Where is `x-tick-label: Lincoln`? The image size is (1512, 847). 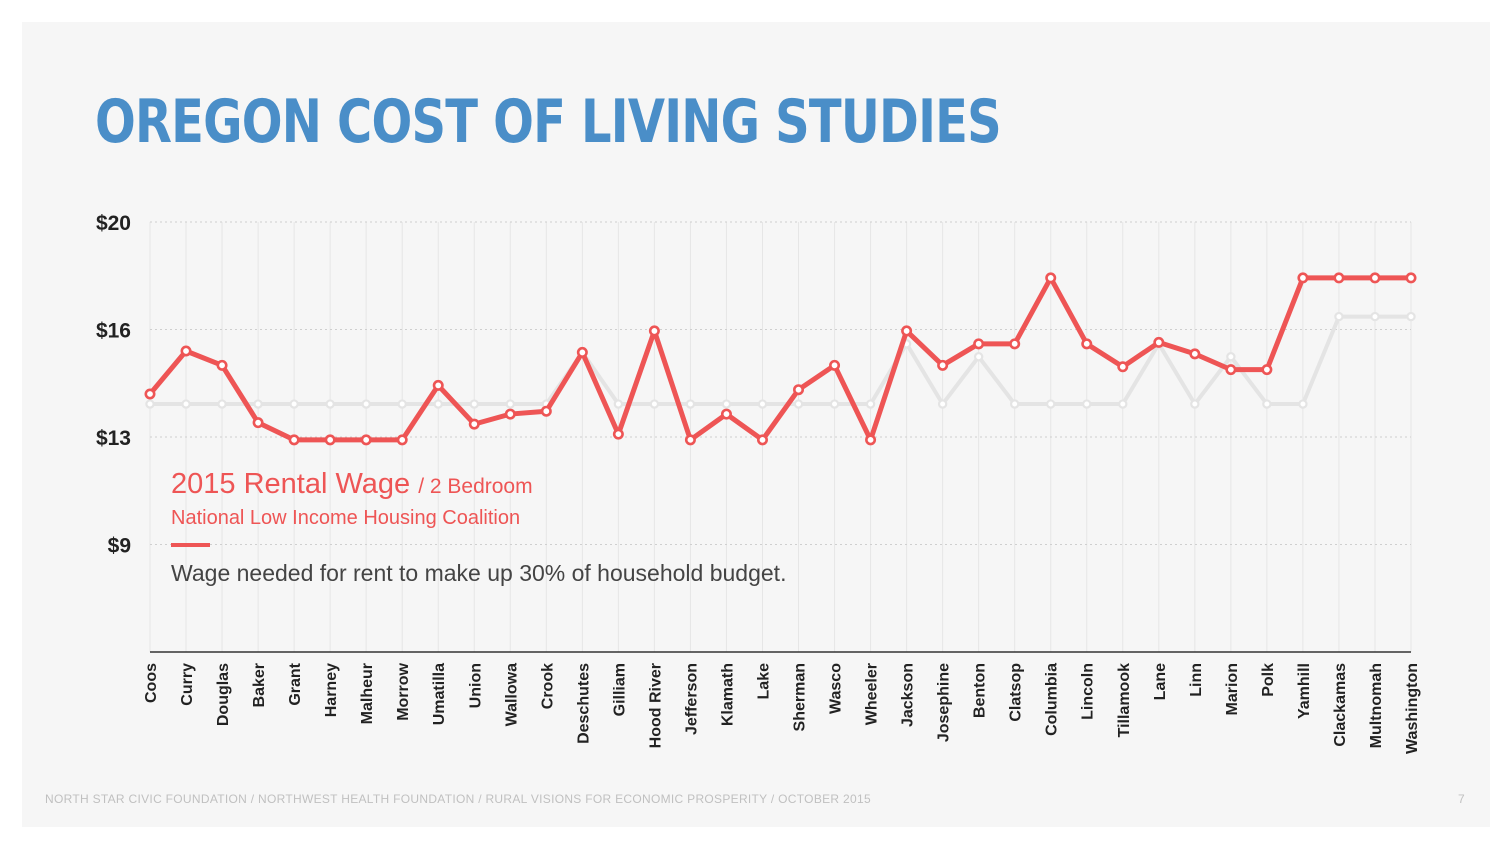
x-tick-label: Lincoln is located at coordinates (1088, 691).